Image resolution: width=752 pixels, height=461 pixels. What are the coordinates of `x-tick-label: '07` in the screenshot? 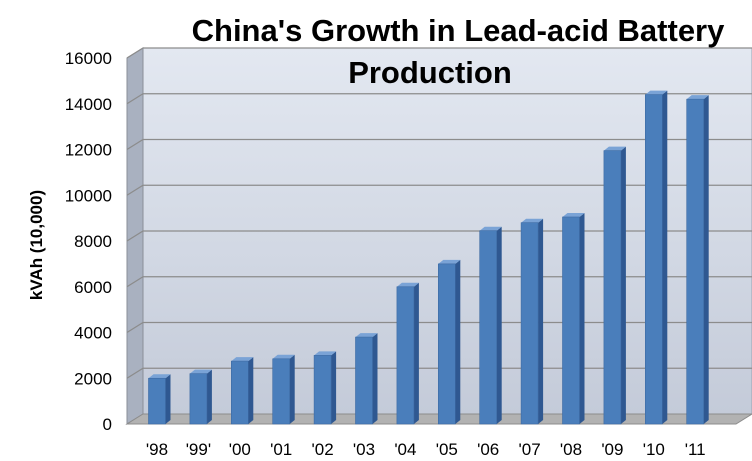 It's located at (530, 449).